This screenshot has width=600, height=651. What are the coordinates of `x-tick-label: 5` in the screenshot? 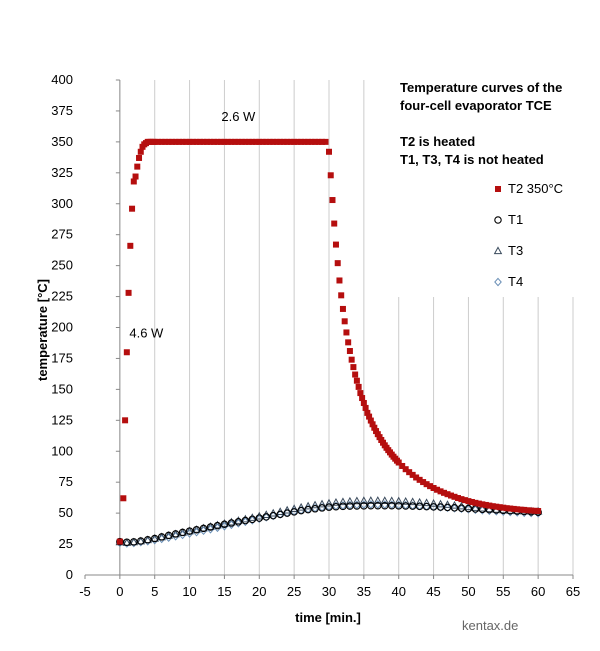 It's located at (154, 591).